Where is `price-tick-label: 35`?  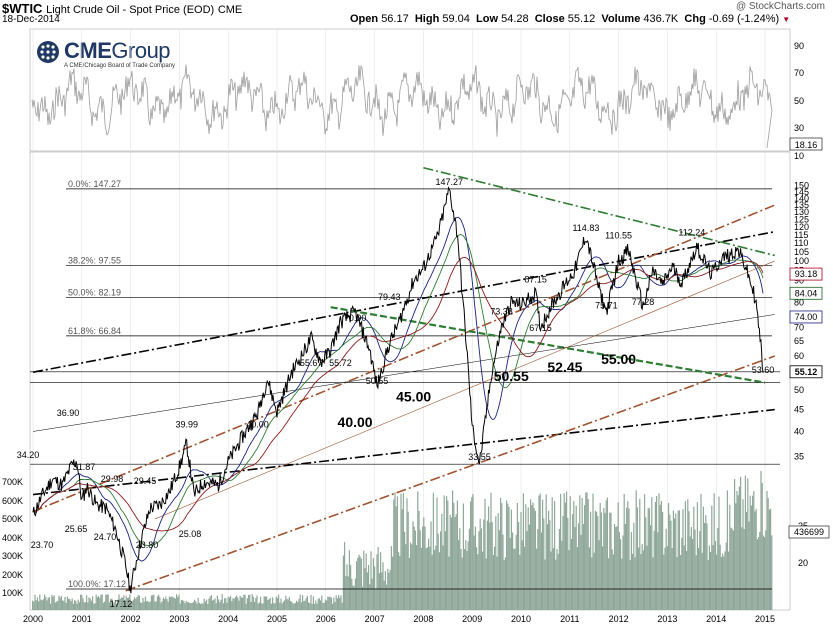
price-tick-label: 35 is located at coordinates (799, 456).